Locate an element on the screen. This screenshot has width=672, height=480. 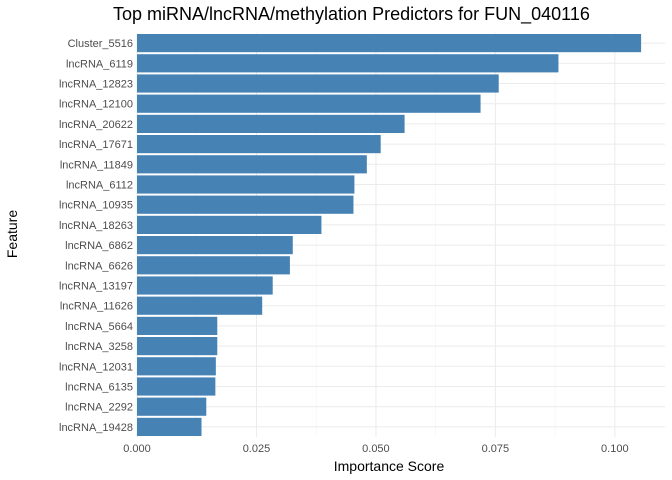
y-tick-label: lncRNA_20622 is located at coordinates (96, 125).